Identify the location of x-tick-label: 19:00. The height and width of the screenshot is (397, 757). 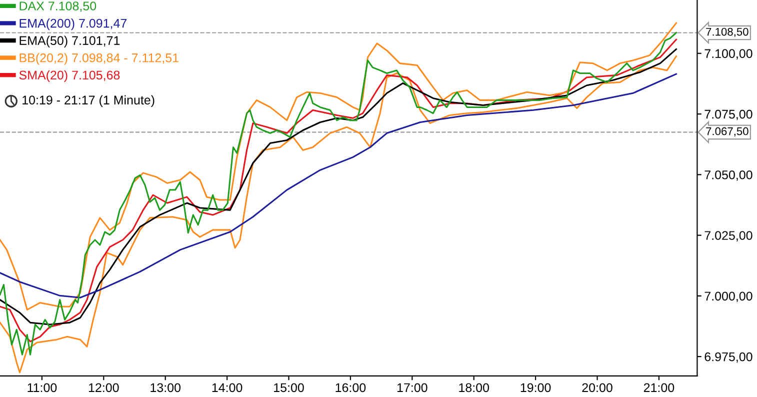
(535, 387).